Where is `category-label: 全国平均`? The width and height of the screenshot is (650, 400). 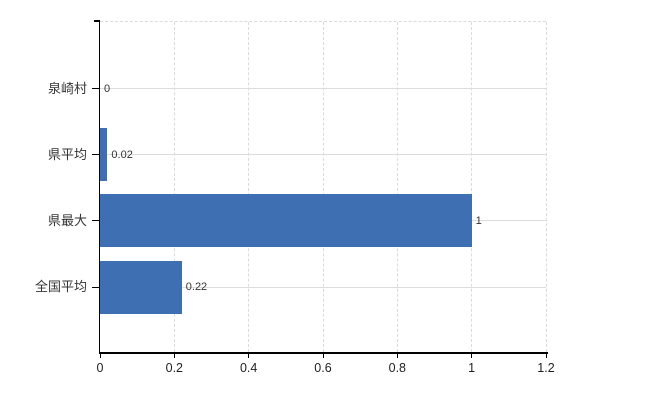 category-label: 全国平均 is located at coordinates (60, 286).